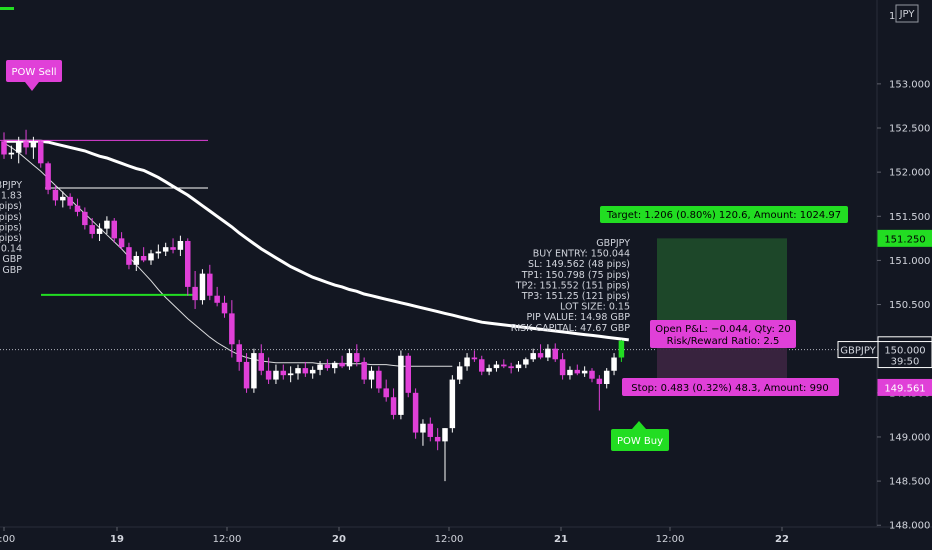  I want to click on price-tag-bg, so click(904, 238).